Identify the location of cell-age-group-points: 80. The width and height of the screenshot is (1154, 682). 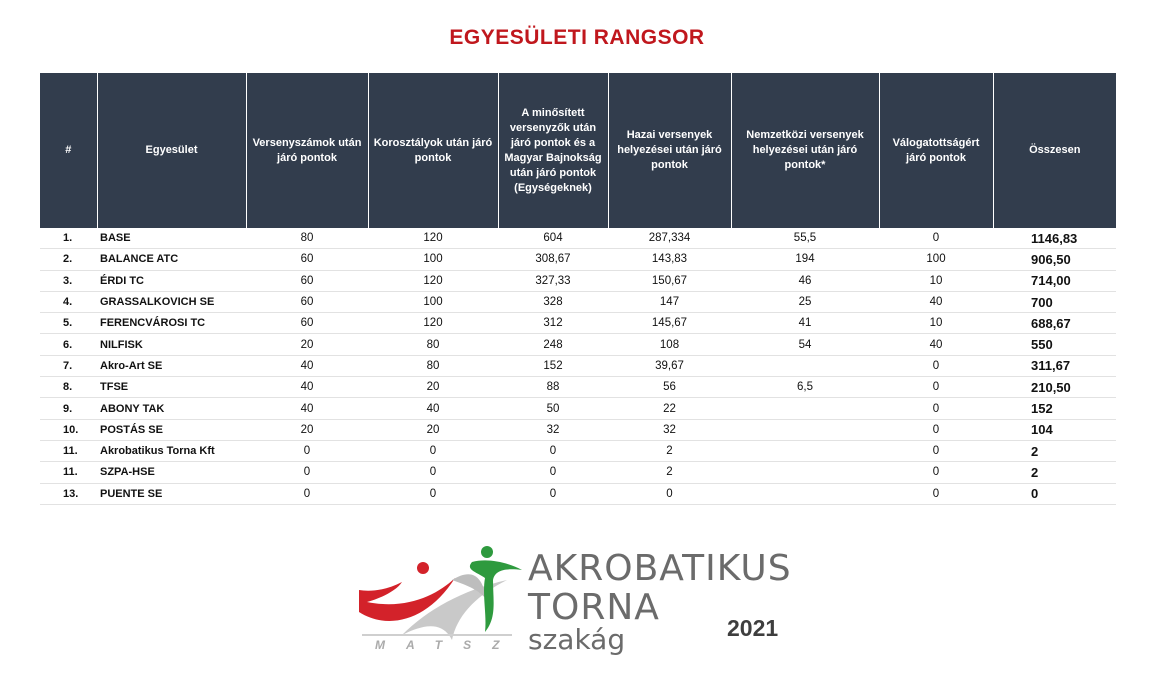
(433, 344).